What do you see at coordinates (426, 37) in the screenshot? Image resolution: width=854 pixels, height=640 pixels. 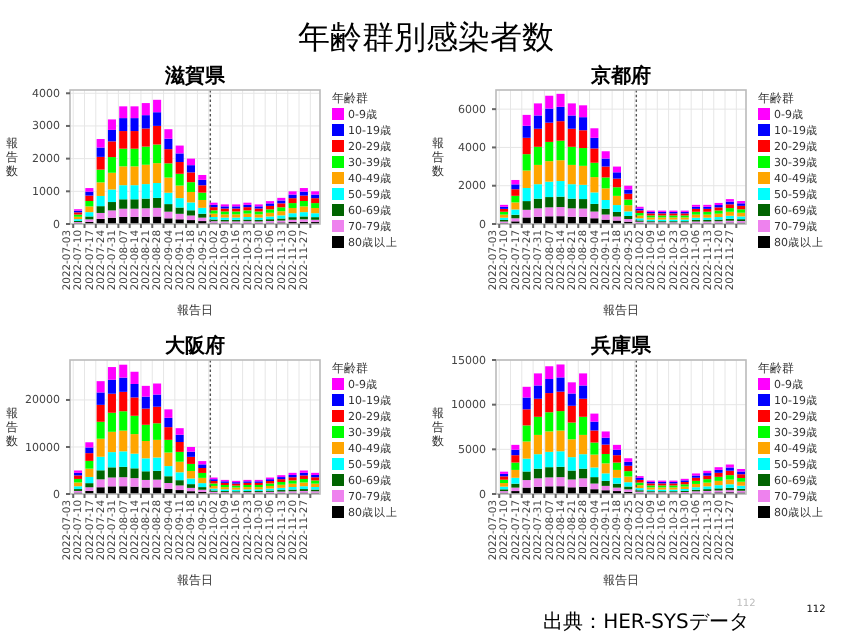 I see `text: 年齢群別感染者数` at bounding box center [426, 37].